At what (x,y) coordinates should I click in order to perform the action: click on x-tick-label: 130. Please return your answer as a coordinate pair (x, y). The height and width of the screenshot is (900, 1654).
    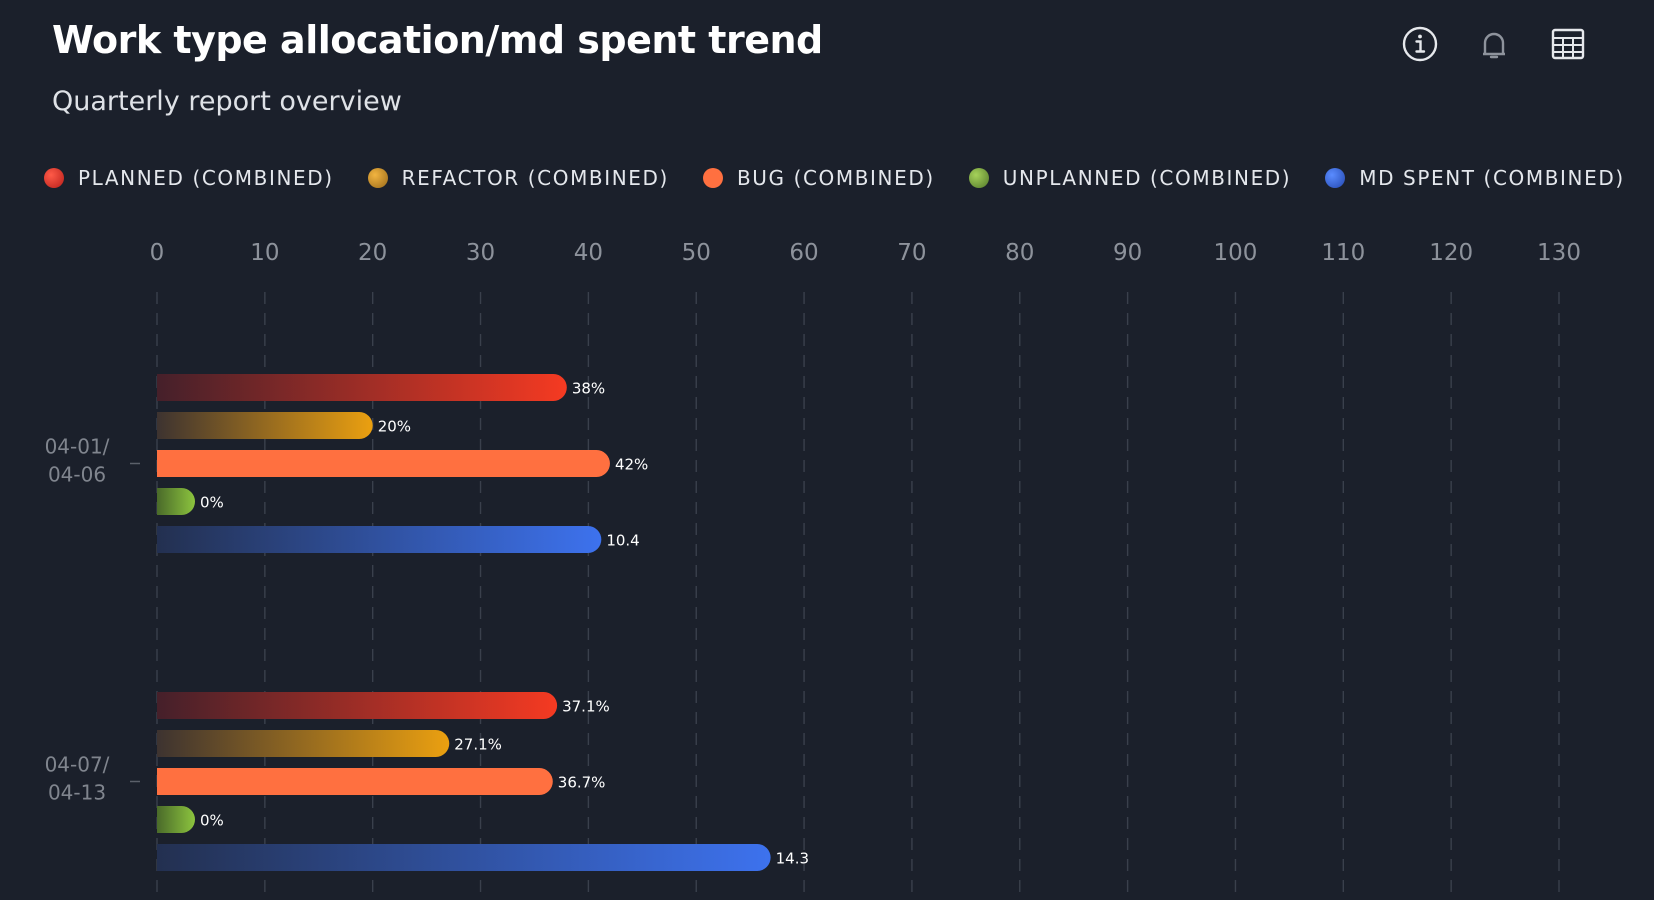
    Looking at the image, I should click on (1559, 253).